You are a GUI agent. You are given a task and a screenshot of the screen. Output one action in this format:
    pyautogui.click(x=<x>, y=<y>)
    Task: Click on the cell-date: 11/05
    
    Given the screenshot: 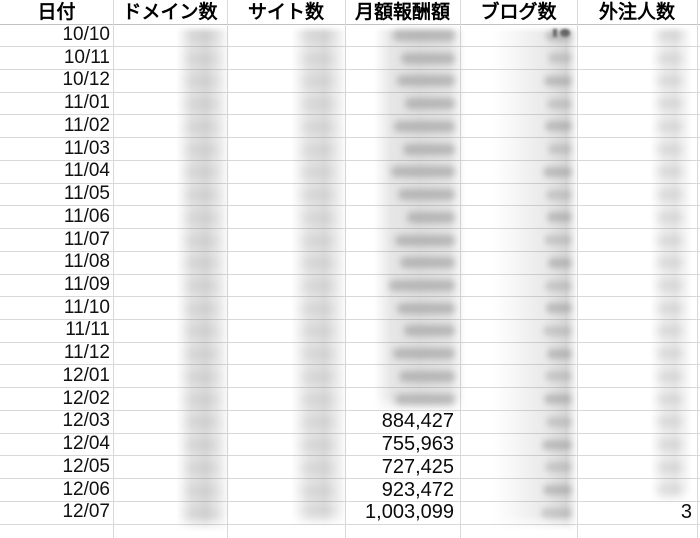 What is the action you would take?
    pyautogui.click(x=86, y=194)
    